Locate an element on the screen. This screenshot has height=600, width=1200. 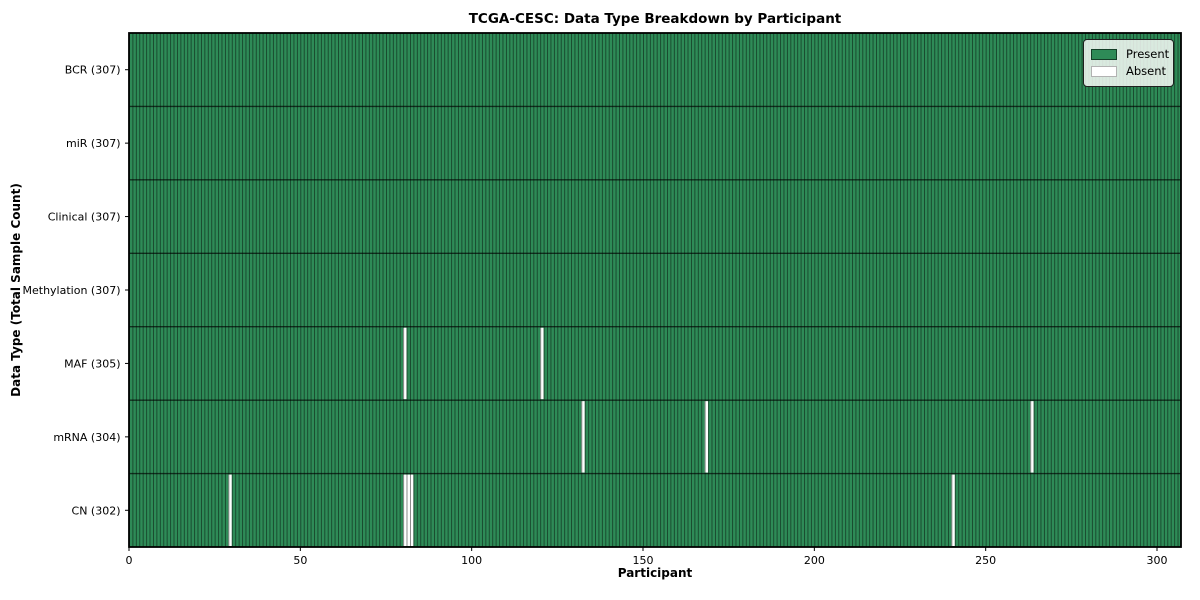
legend-label-absent: Absent is located at coordinates (1146, 70).